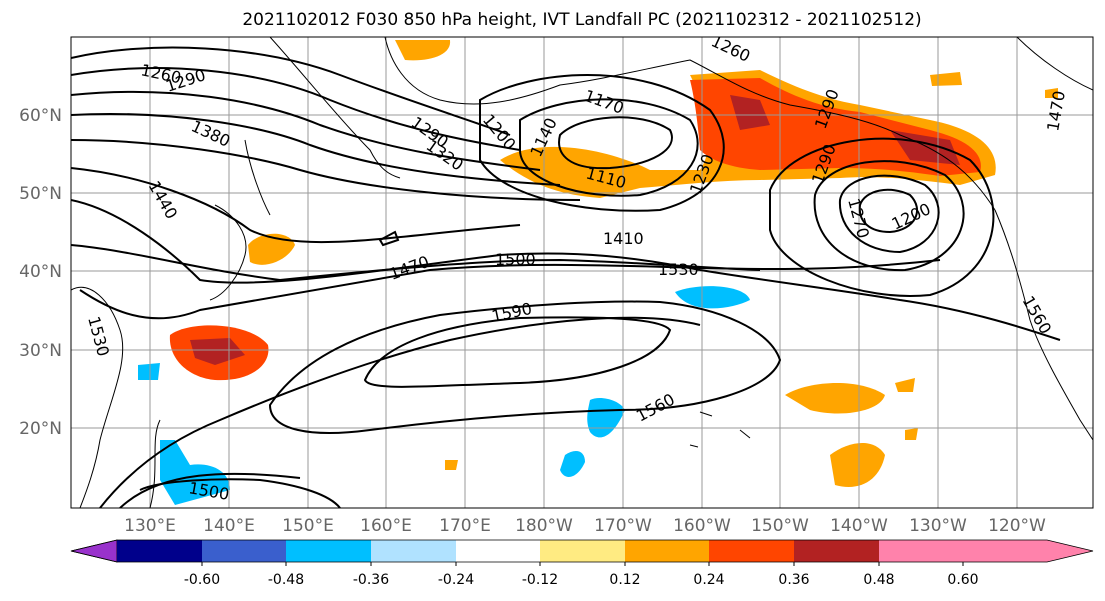  I want to click on lon-tick-label: 150°E, so click(308, 526).